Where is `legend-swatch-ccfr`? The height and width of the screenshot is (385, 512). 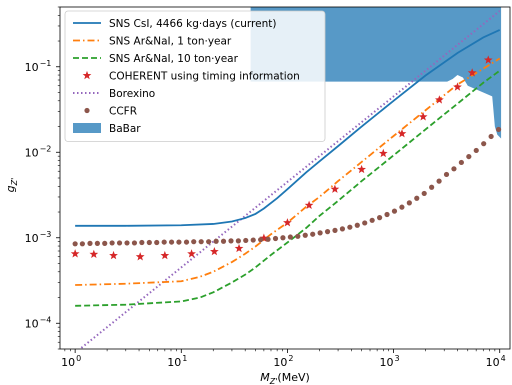 legend-swatch-ccfr is located at coordinates (87, 110).